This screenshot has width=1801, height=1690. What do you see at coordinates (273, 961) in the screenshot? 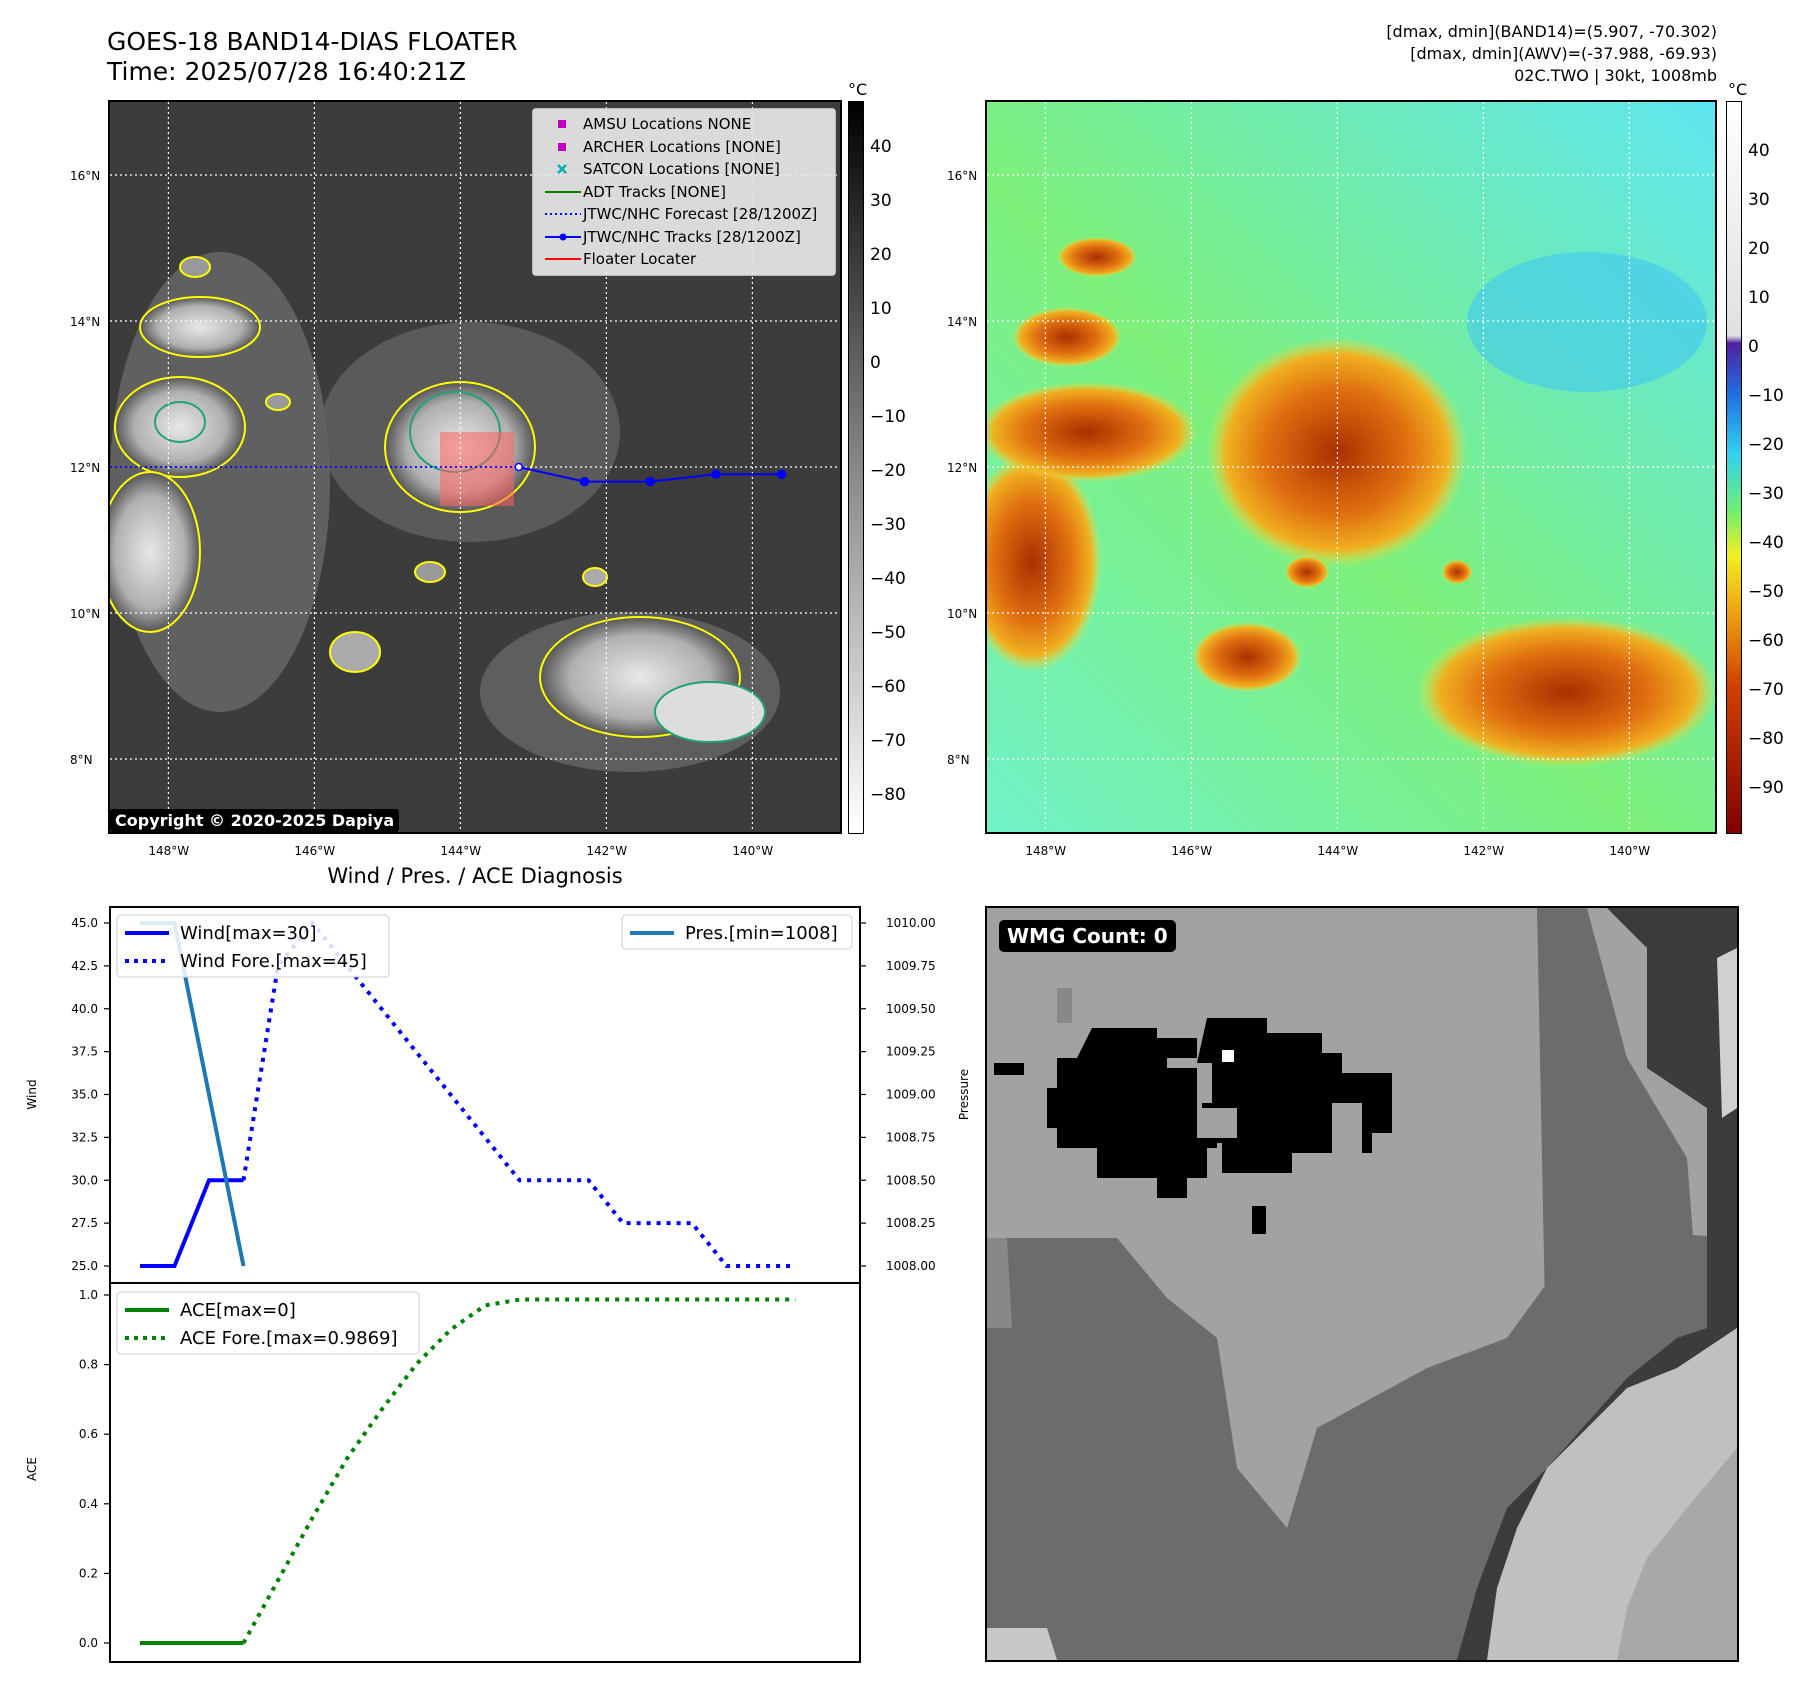
I see `chart-legend-label: Wind Fore.[max=45]` at bounding box center [273, 961].